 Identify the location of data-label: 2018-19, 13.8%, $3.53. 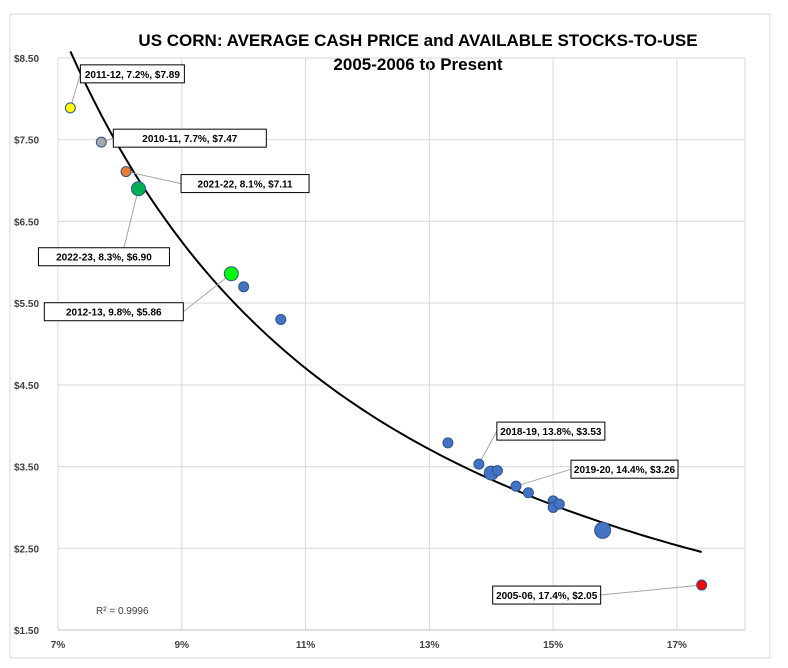
(551, 432).